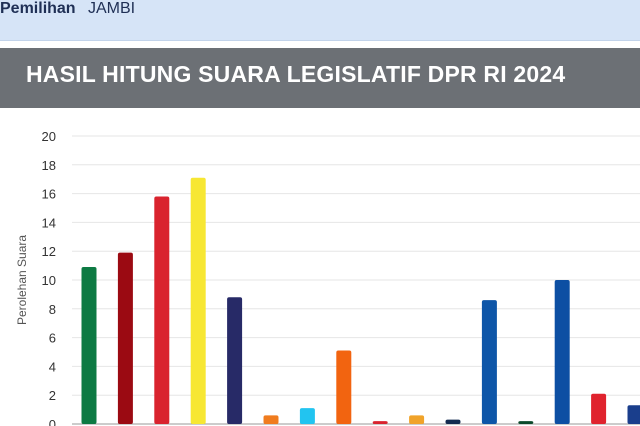 The height and width of the screenshot is (426, 640). I want to click on y-tick-label: 12, so click(49, 251).